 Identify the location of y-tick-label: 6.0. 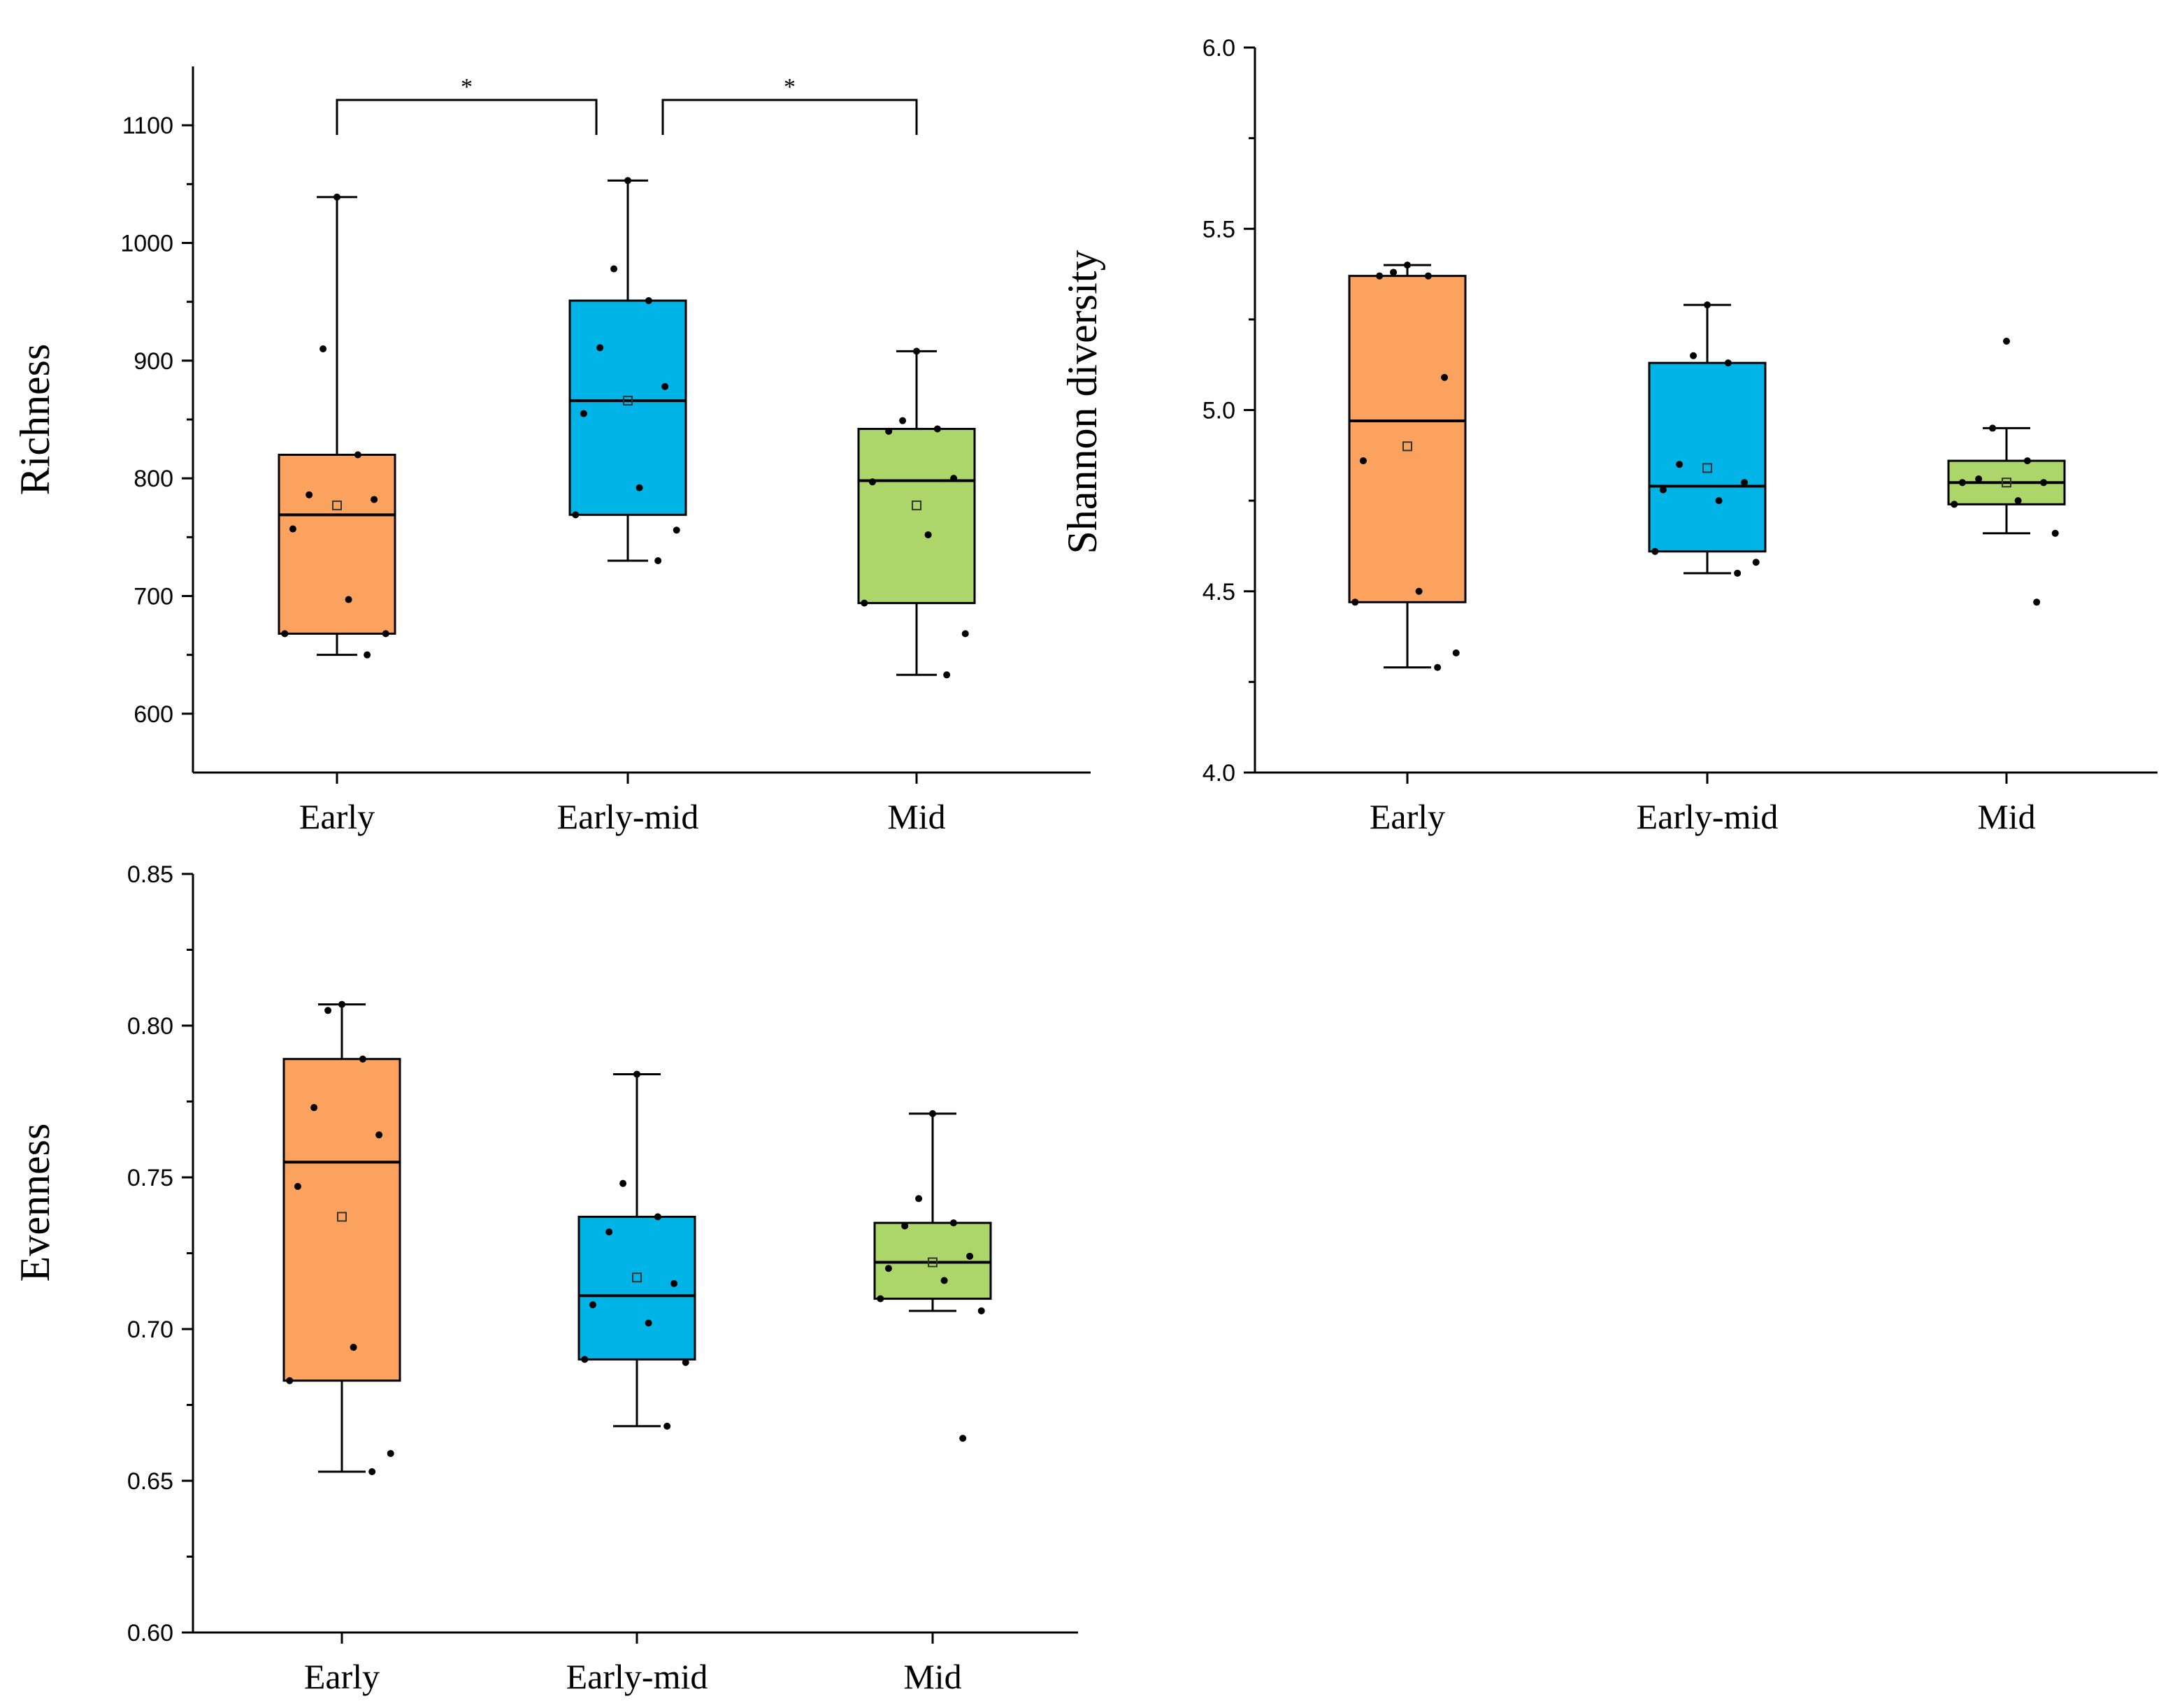
(1219, 49).